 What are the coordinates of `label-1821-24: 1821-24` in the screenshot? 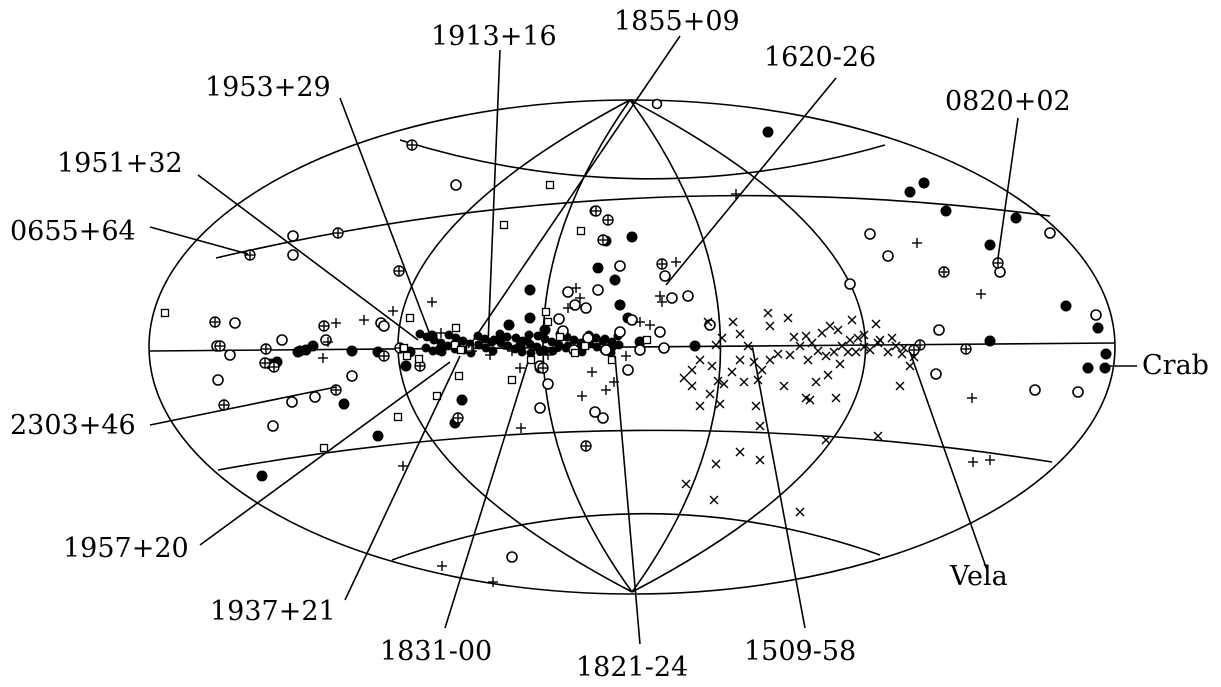 It's located at (632, 667).